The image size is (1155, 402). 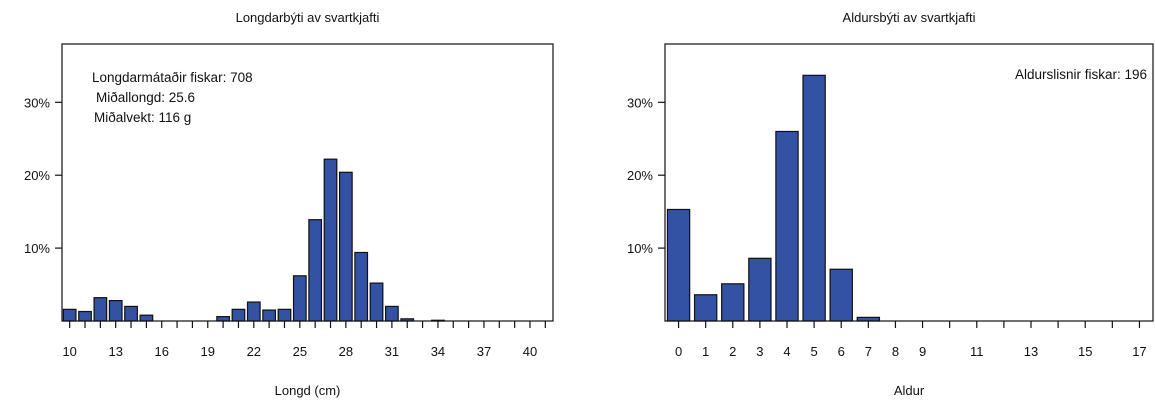 I want to click on x-tick-label: 10, so click(x=69, y=351).